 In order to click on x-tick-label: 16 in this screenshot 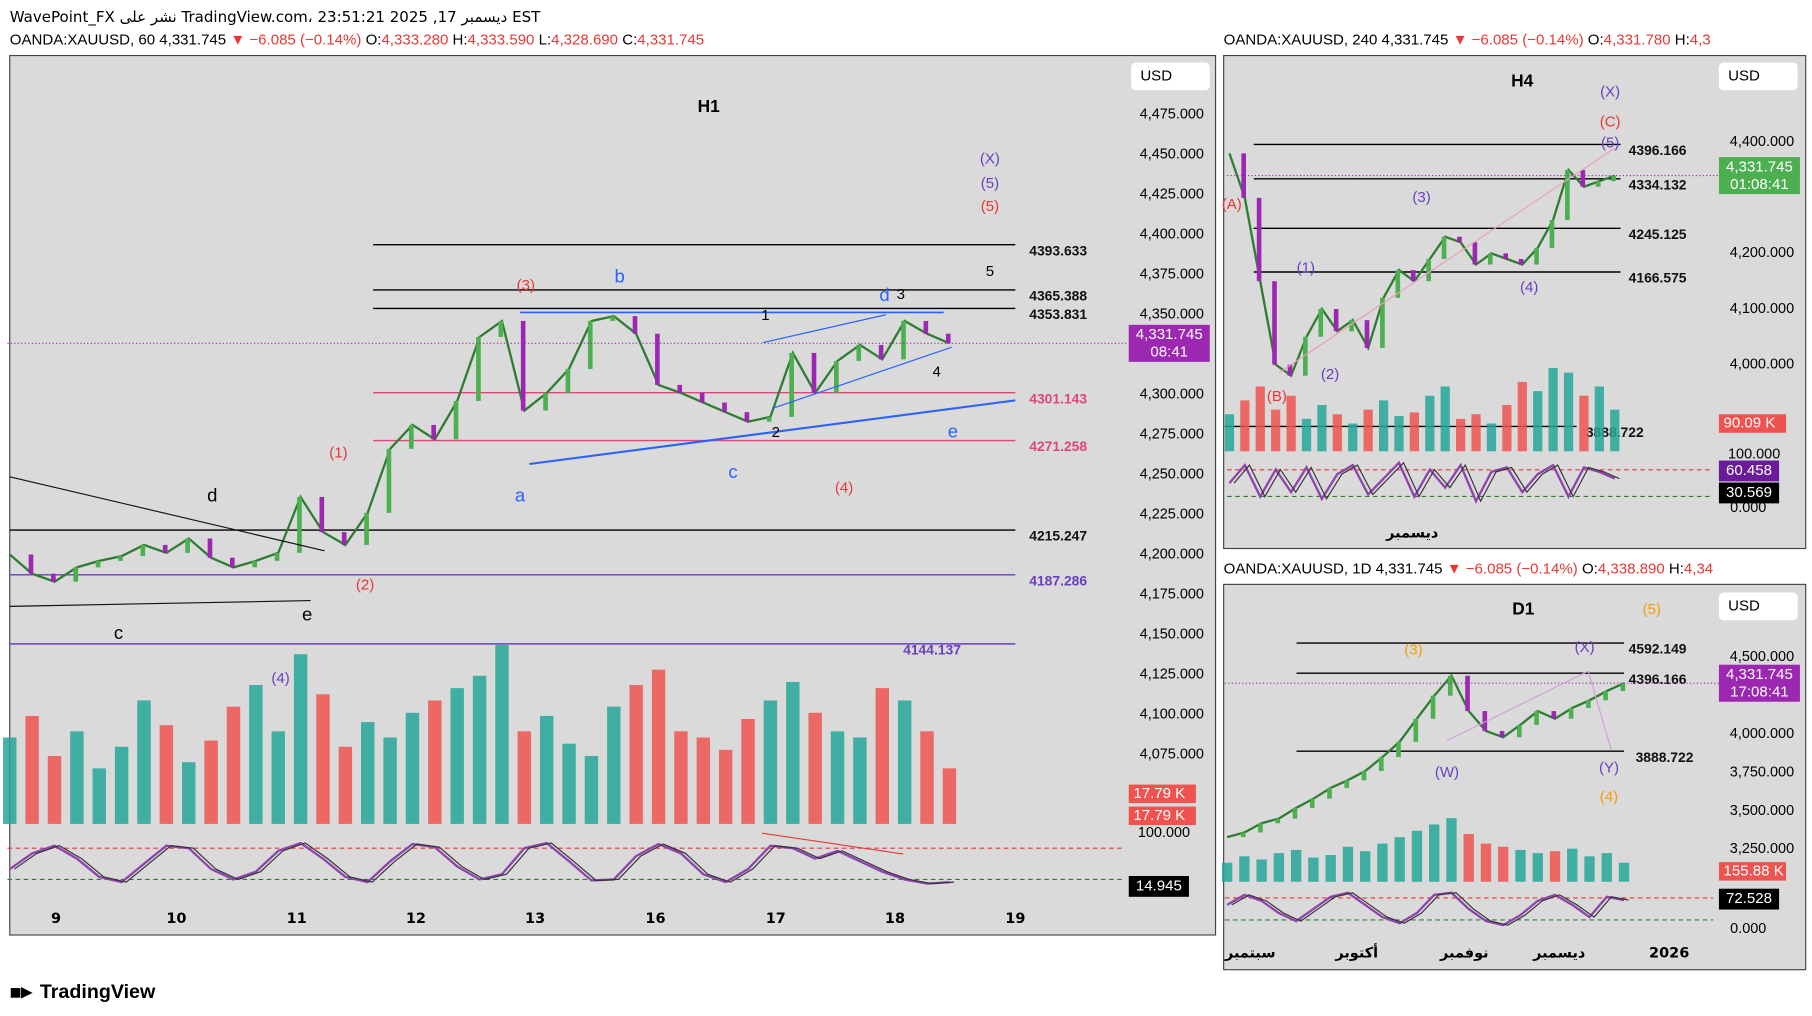, I will do `click(655, 919)`.